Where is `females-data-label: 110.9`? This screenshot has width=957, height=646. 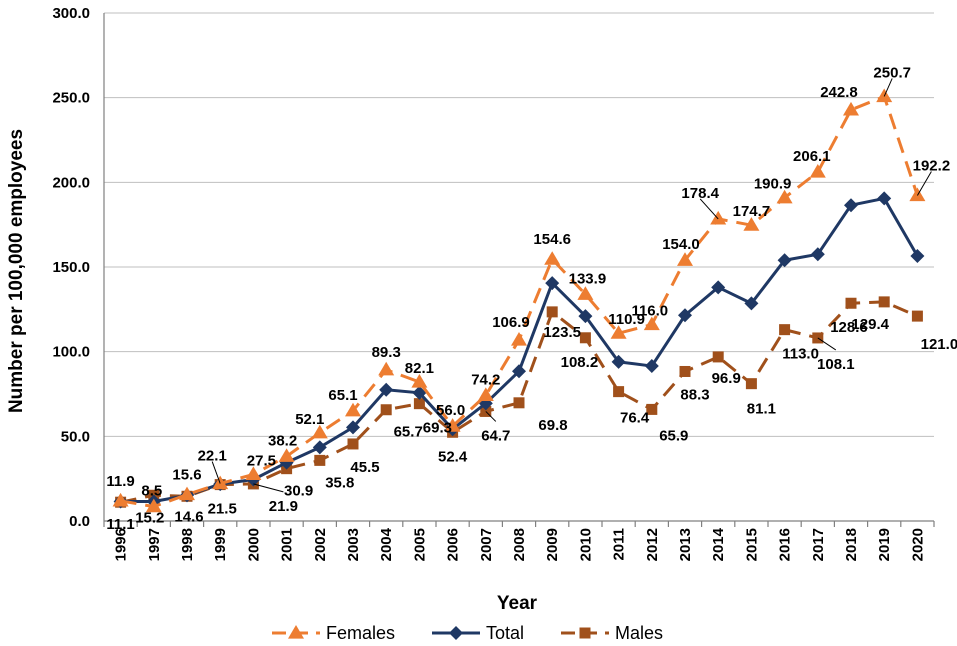
females-data-label: 110.9 is located at coordinates (626, 319).